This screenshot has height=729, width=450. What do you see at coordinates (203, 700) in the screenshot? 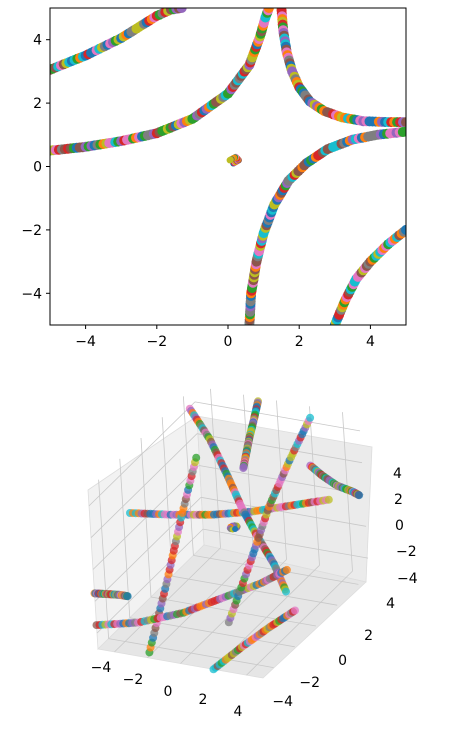
I see `x-tick-label-3d: 2` at bounding box center [203, 700].